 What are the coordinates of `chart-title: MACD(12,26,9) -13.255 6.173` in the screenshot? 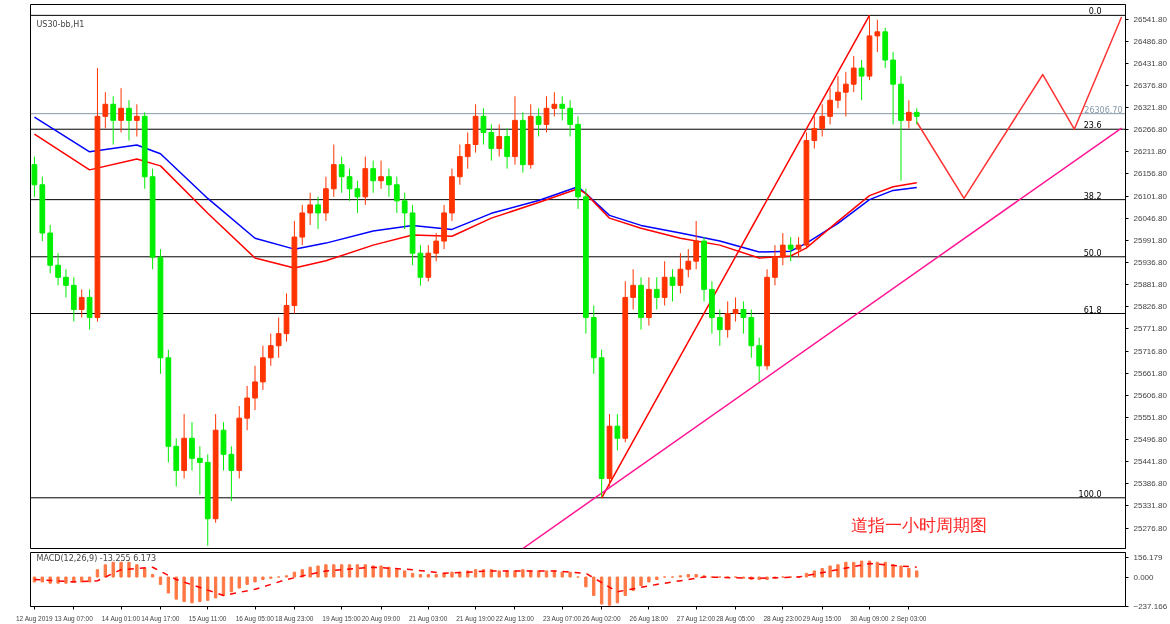 It's located at (96, 558).